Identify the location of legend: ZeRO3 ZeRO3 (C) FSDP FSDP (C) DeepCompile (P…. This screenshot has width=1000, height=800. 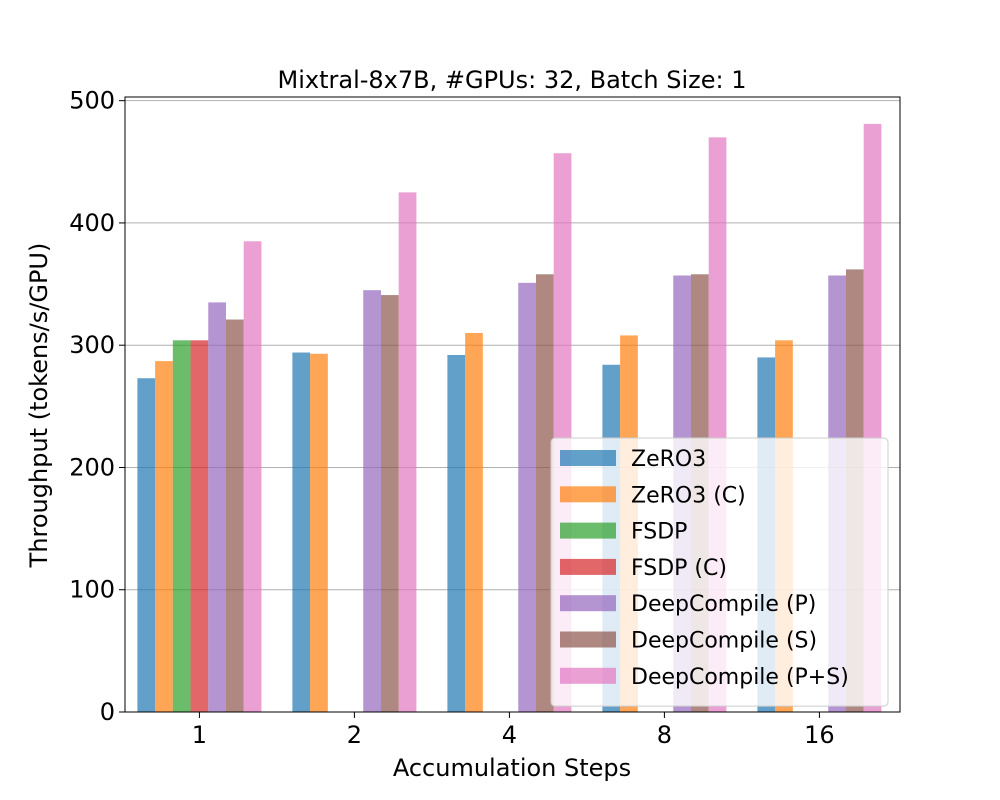
(719, 572).